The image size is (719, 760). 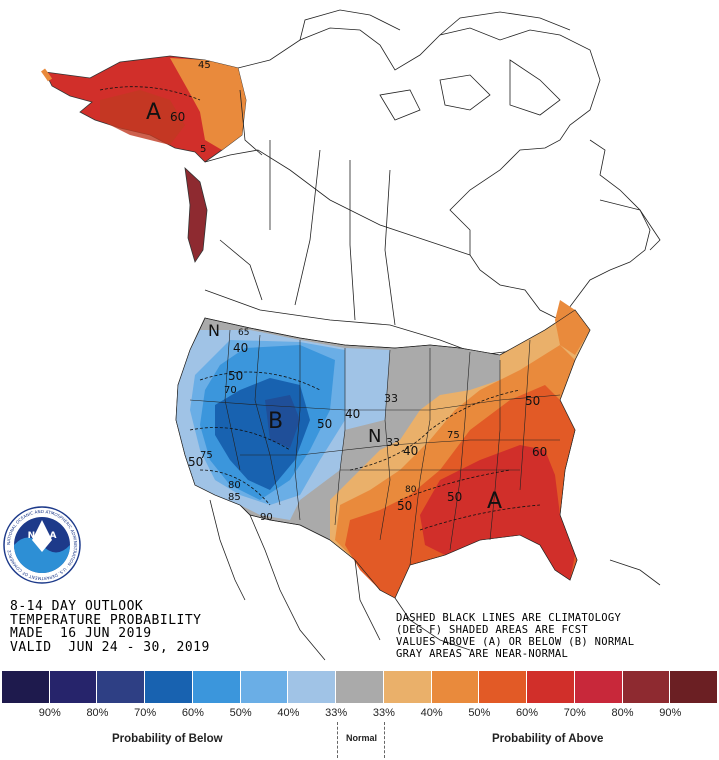 What do you see at coordinates (410, 451) in the screenshot?
I see `central-40-label: 40` at bounding box center [410, 451].